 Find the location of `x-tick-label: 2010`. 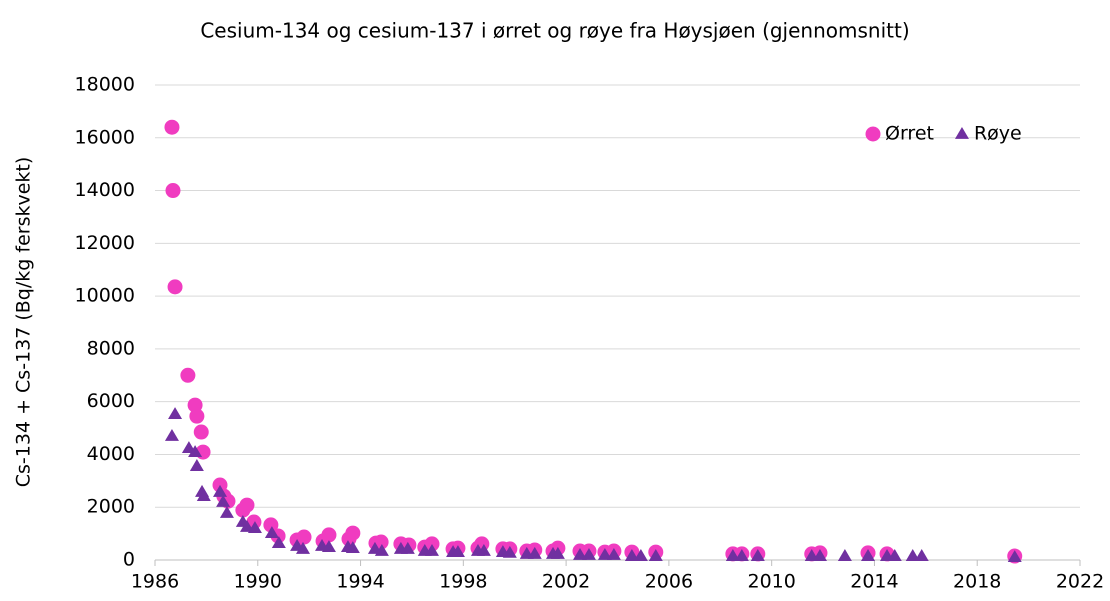

x-tick-label: 2010 is located at coordinates (771, 582).